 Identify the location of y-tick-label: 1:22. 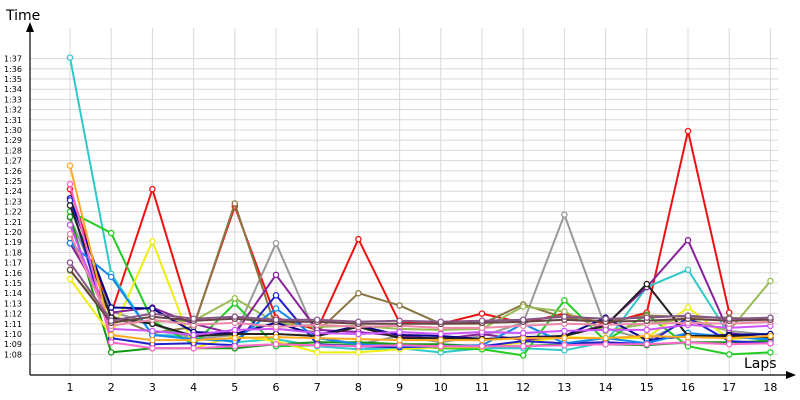
(13, 212).